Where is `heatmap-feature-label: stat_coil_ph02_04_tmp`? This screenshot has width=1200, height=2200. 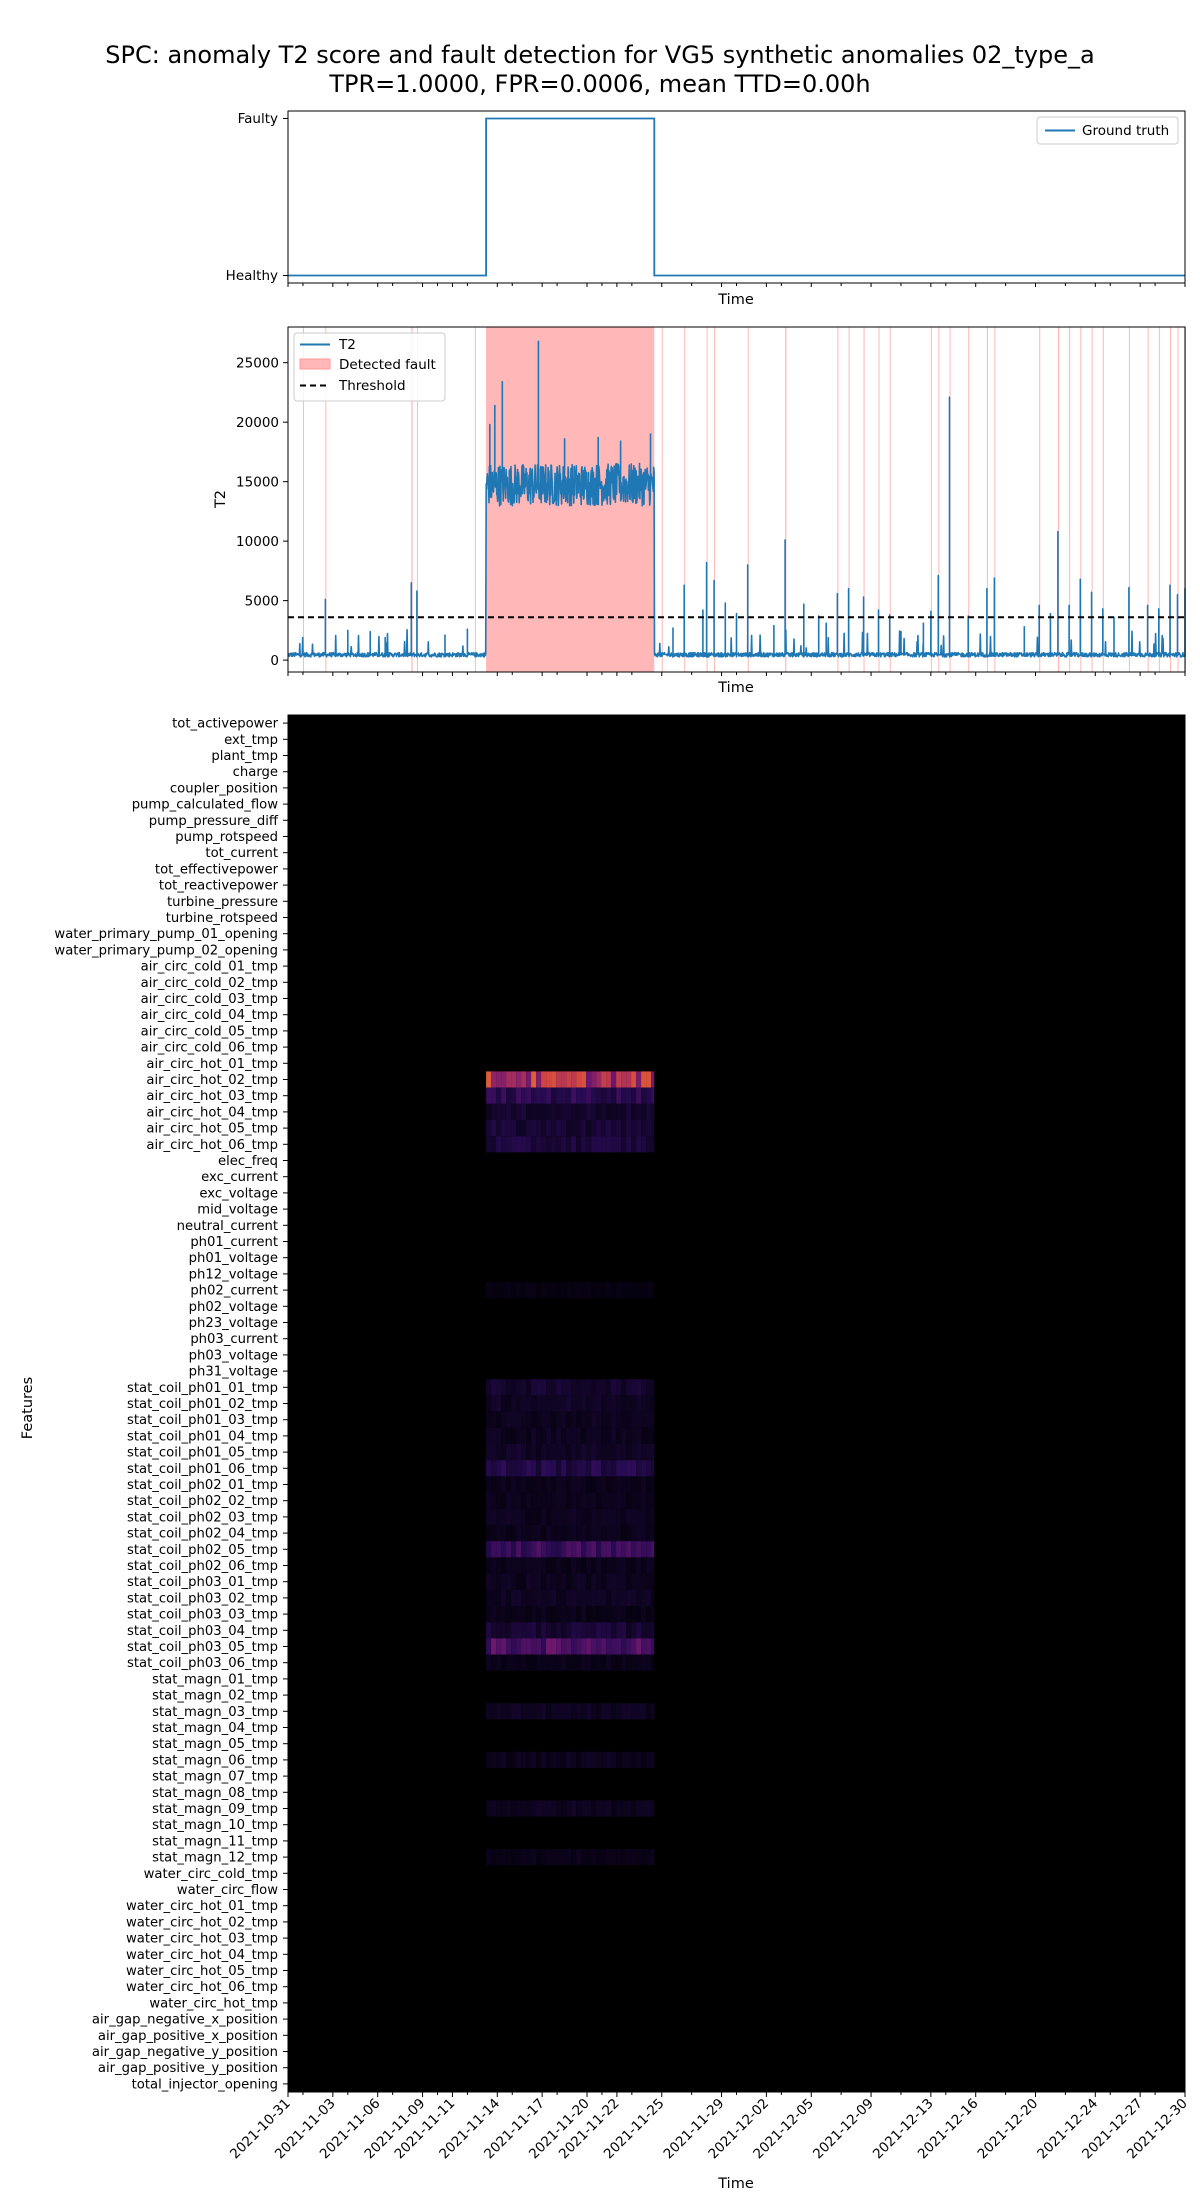 heatmap-feature-label: stat_coil_ph02_04_tmp is located at coordinates (202, 1534).